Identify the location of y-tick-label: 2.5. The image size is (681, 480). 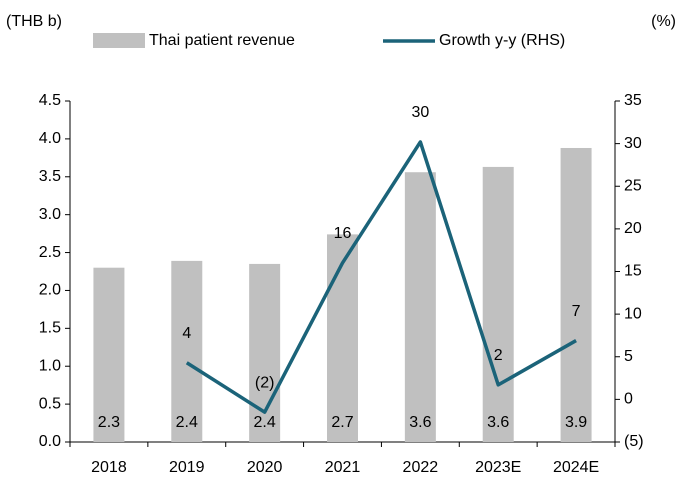
(50, 252).